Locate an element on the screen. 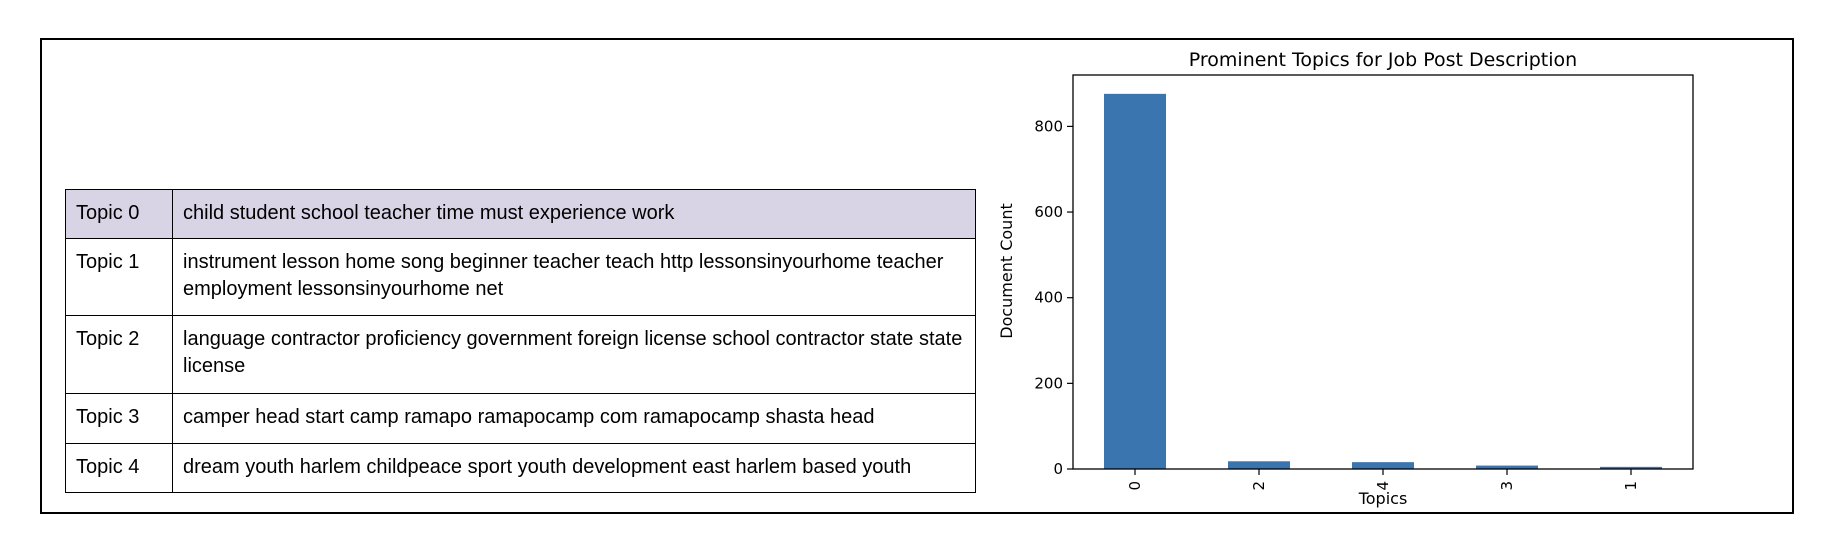  x-tick-label: 2 is located at coordinates (1259, 486).